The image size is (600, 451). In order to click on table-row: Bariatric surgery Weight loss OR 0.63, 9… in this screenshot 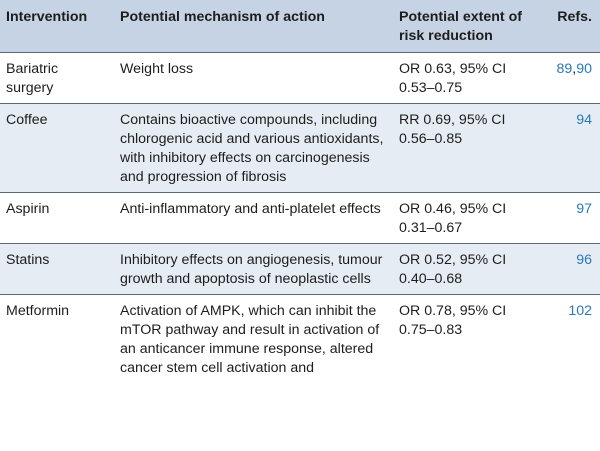, I will do `click(300, 78)`.